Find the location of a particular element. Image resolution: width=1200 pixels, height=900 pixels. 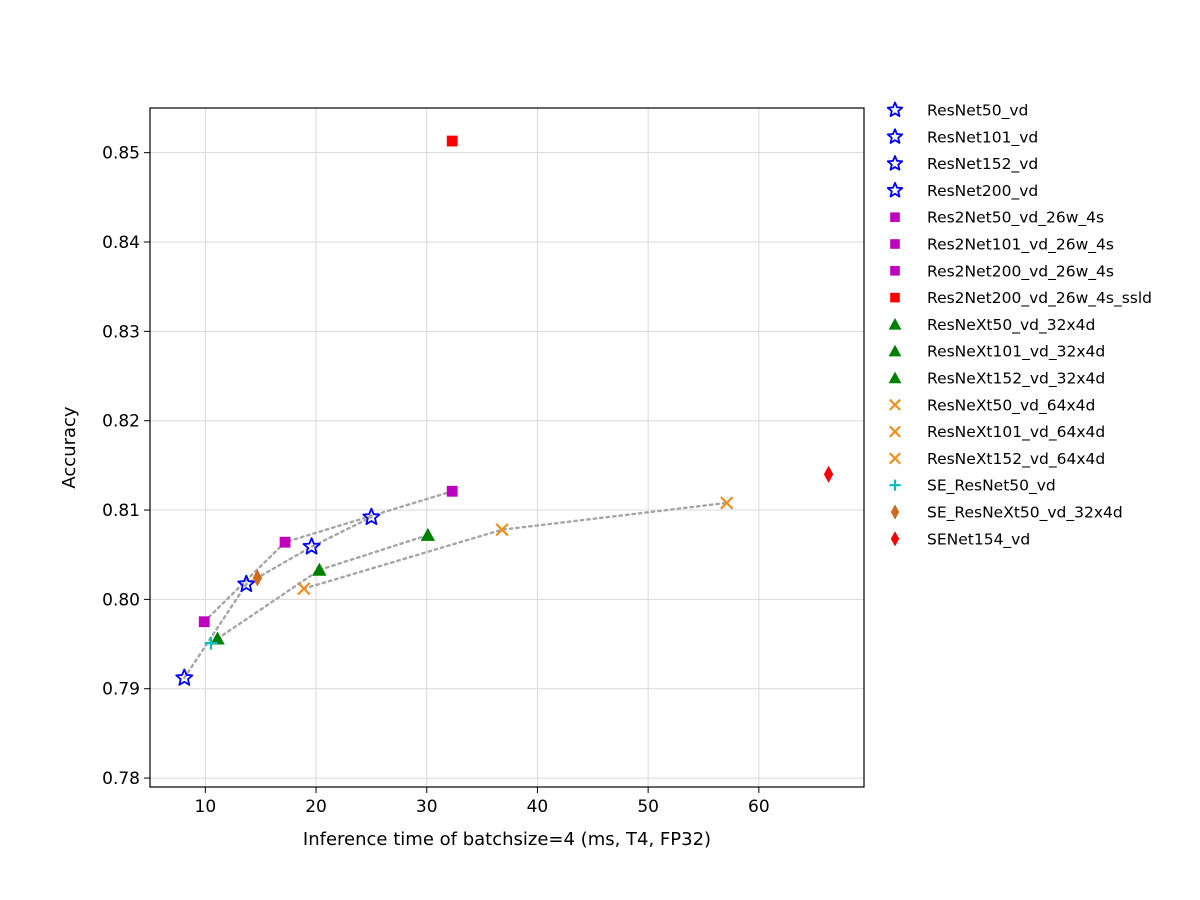

point-resnext101-vd-64x4d is located at coordinates (502, 530).